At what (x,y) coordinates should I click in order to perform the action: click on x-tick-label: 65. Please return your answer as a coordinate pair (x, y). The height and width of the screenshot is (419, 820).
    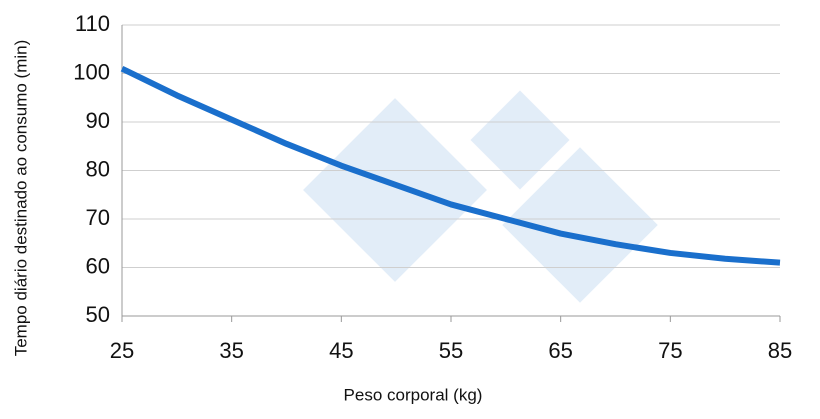
    Looking at the image, I should click on (560, 350).